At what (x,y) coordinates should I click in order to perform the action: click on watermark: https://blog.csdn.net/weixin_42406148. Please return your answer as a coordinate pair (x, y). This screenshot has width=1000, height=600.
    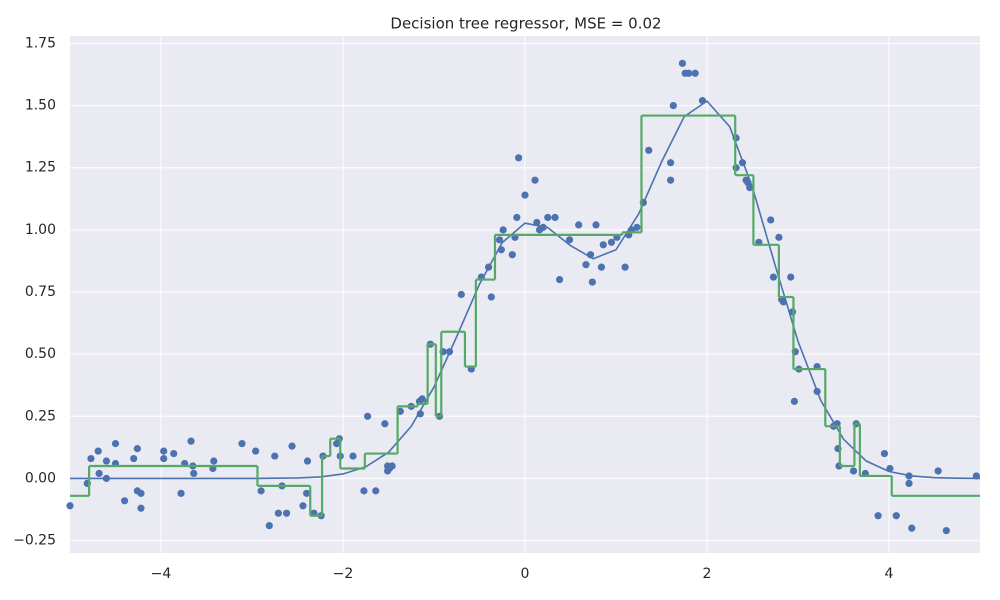
    Looking at the image, I should click on (853, 581).